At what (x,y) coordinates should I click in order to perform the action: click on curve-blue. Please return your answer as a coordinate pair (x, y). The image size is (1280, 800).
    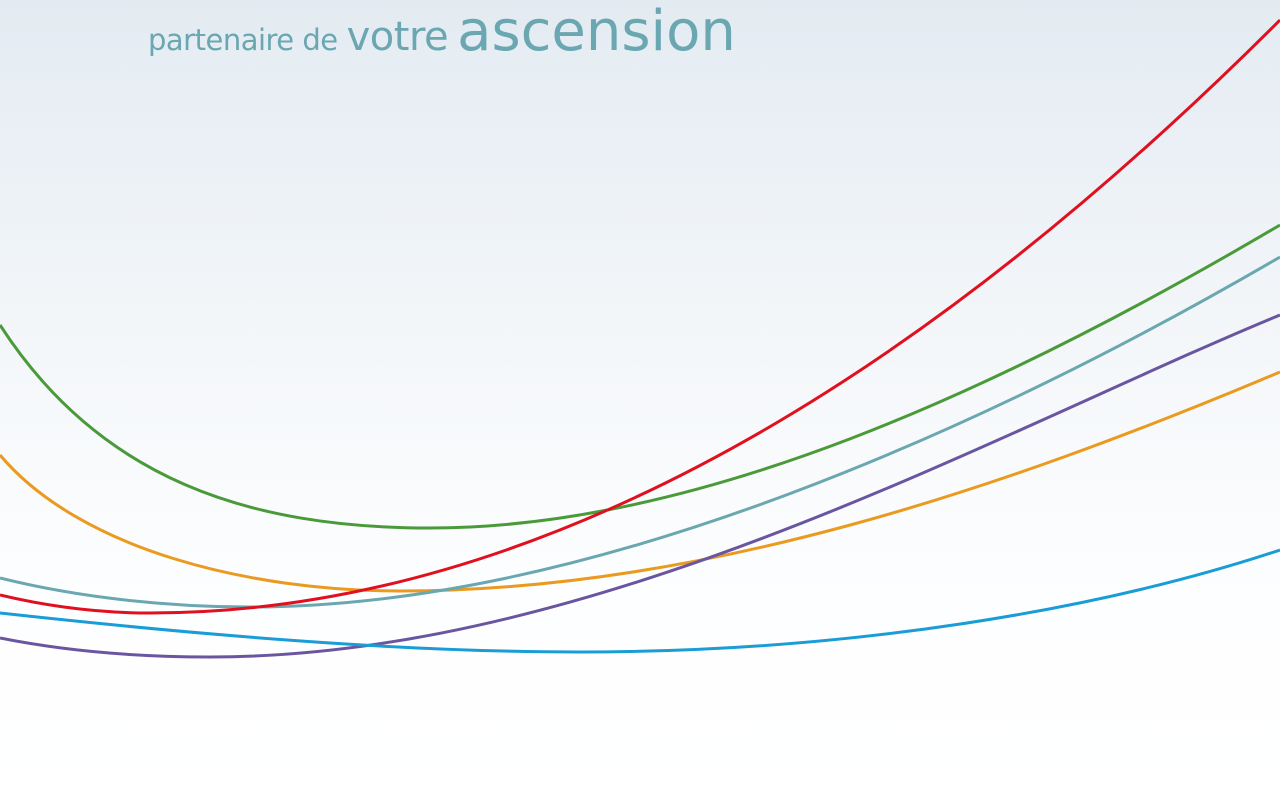
    Looking at the image, I should click on (640, 601).